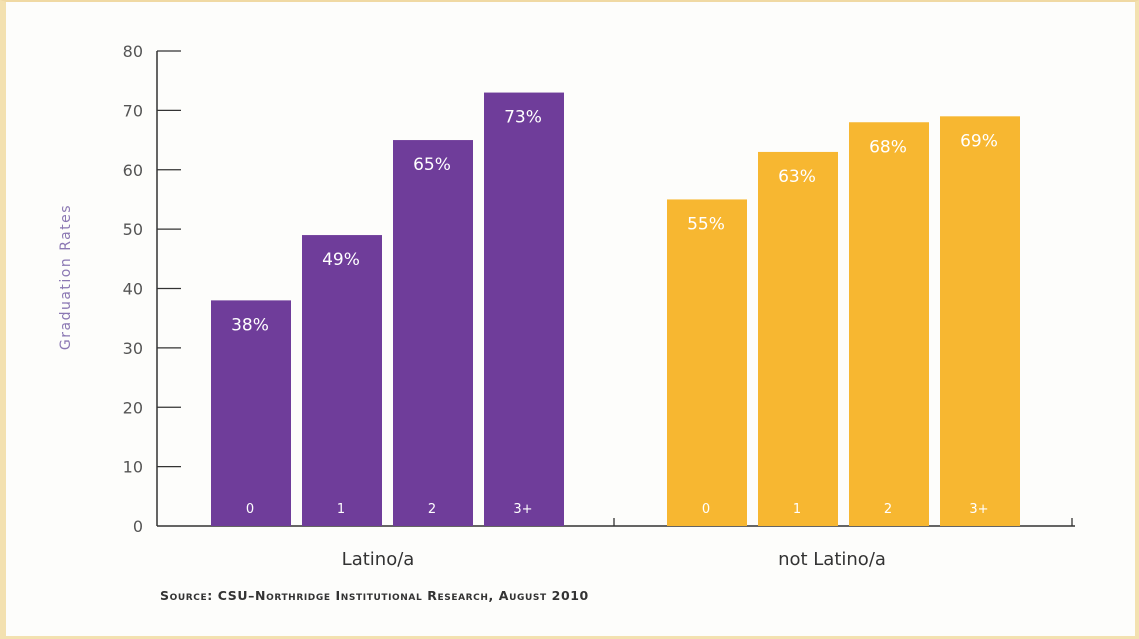 The width and height of the screenshot is (1139, 639). Describe the element at coordinates (888, 147) in the screenshot. I see `bar-value-label: 68%` at that location.